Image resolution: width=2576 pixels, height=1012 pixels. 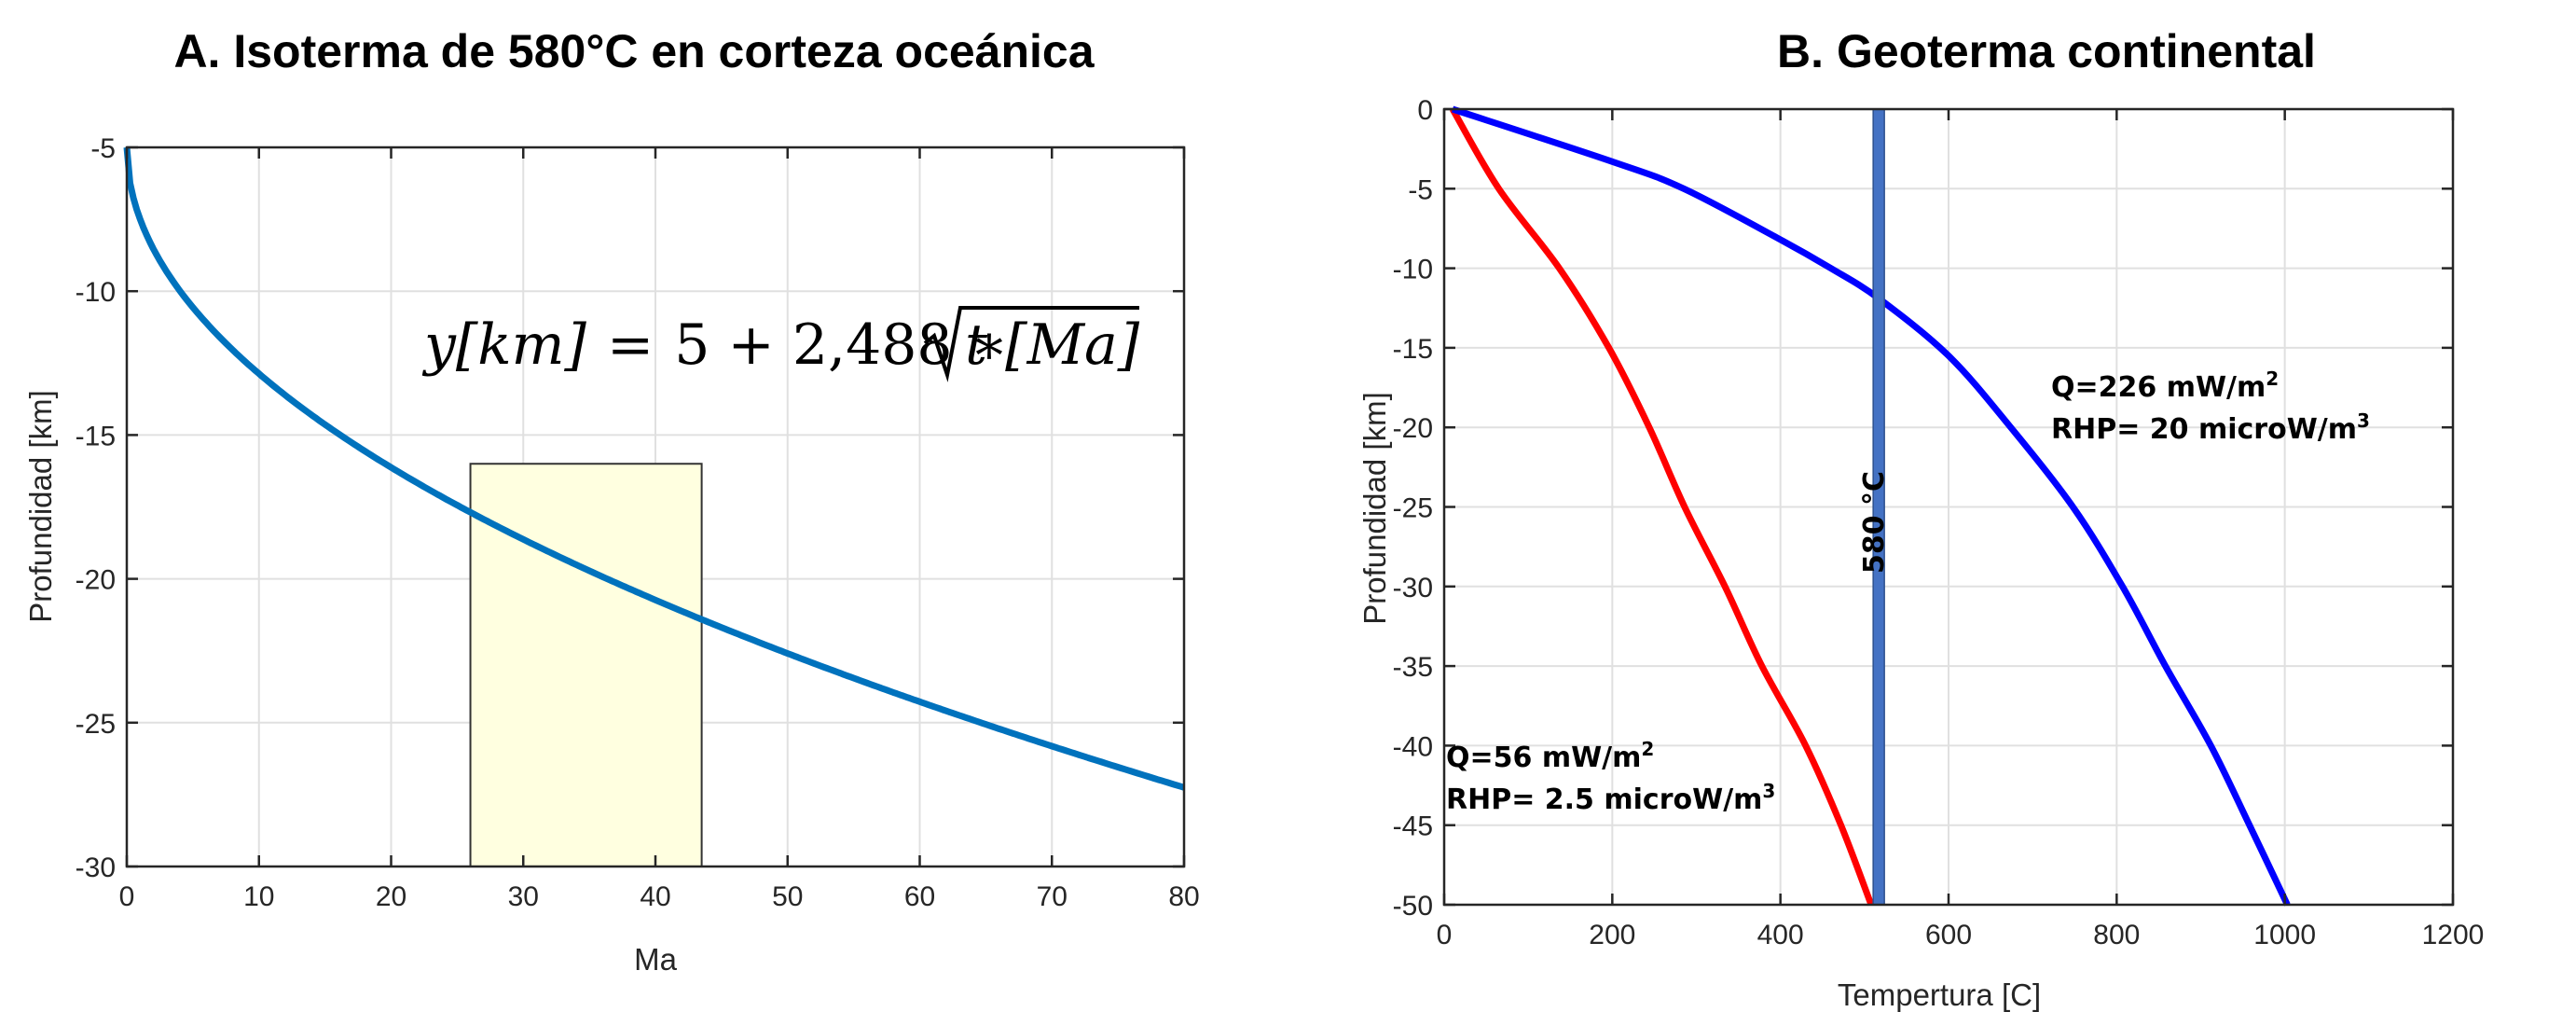 What do you see at coordinates (1425, 110) in the screenshot?
I see `y-tick-label: 0` at bounding box center [1425, 110].